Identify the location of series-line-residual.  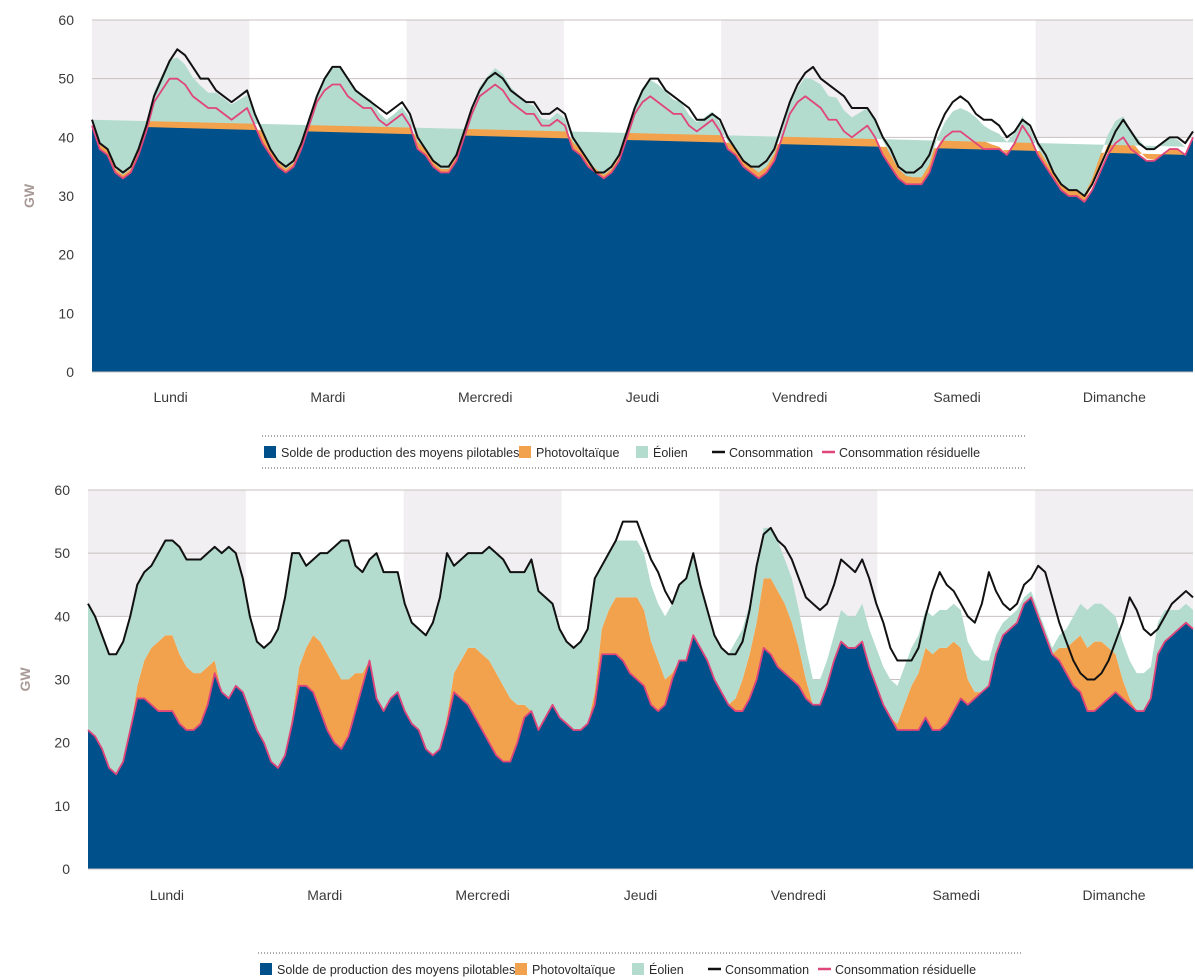
(642, 140).